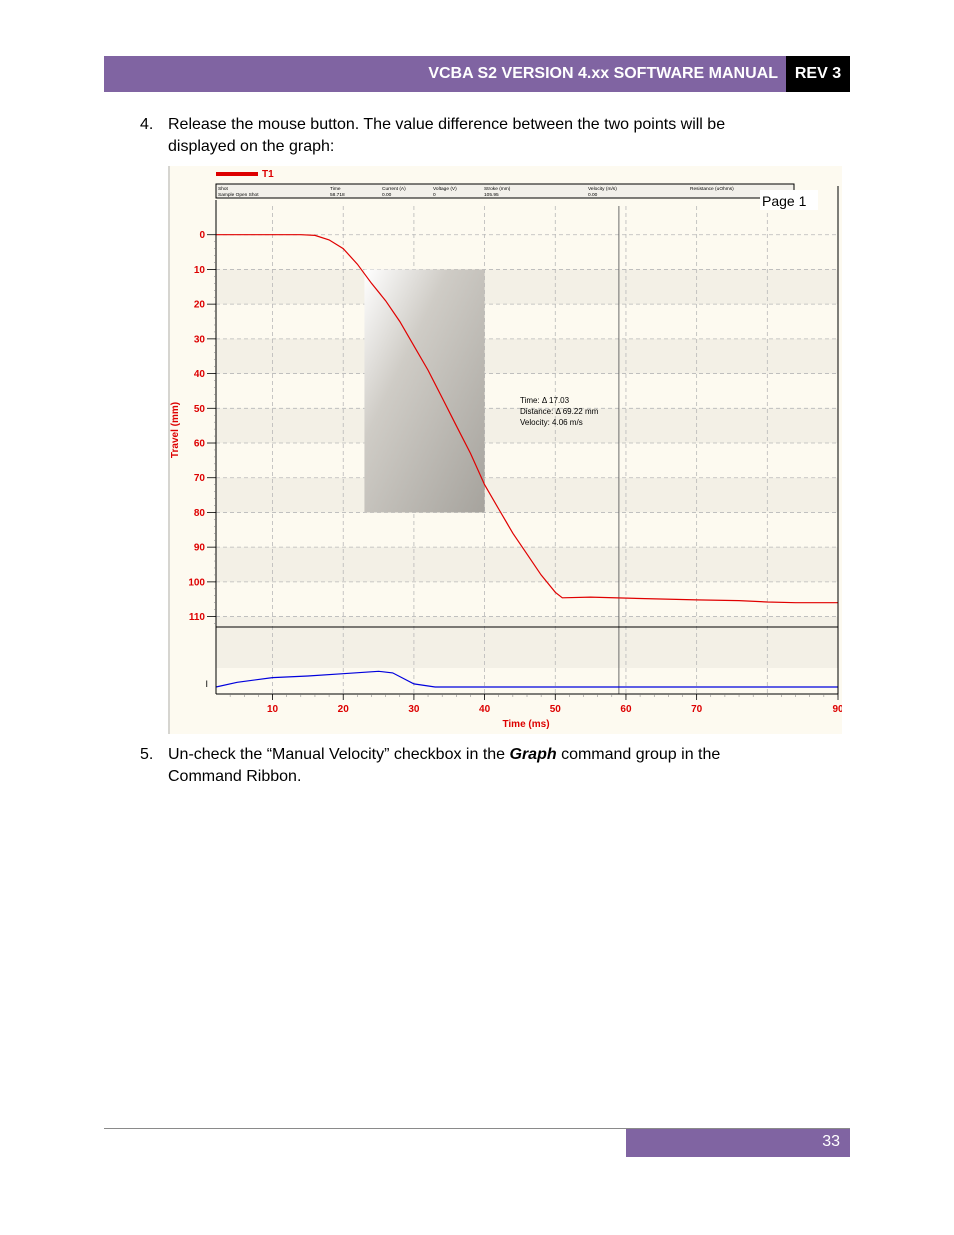  I want to click on x-tick-label: 60, so click(626, 709).